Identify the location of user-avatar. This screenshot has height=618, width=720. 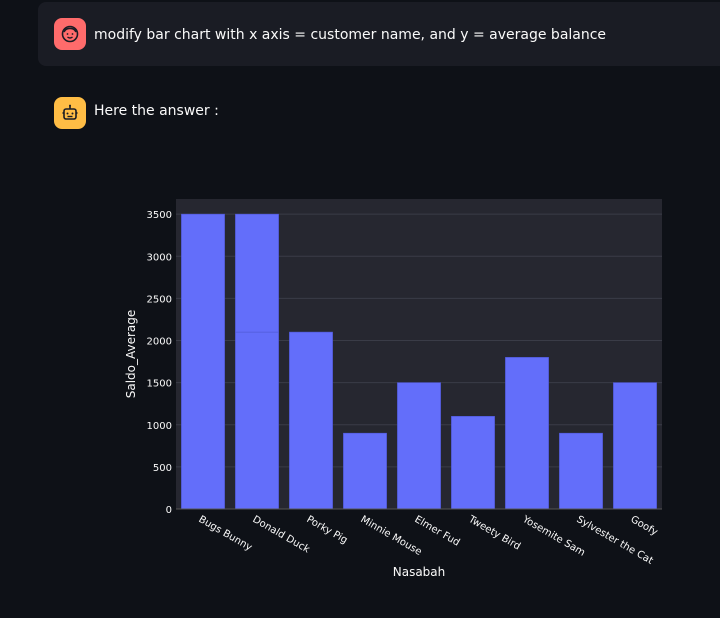
(70, 34).